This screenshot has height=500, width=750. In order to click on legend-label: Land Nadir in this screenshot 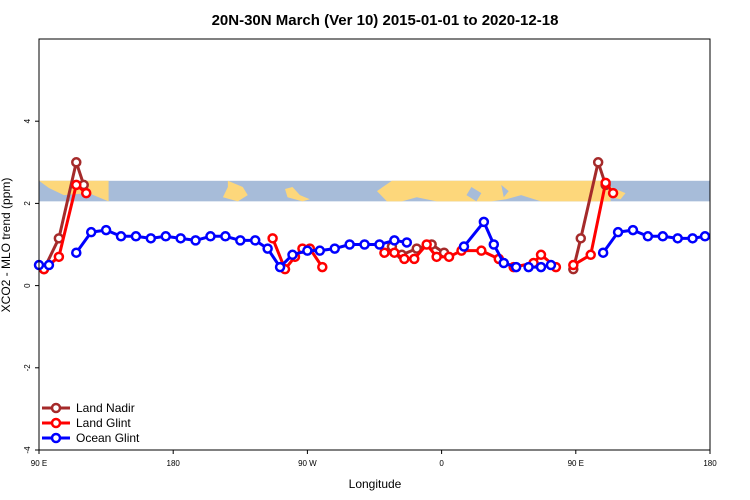, I will do `click(105, 408)`.